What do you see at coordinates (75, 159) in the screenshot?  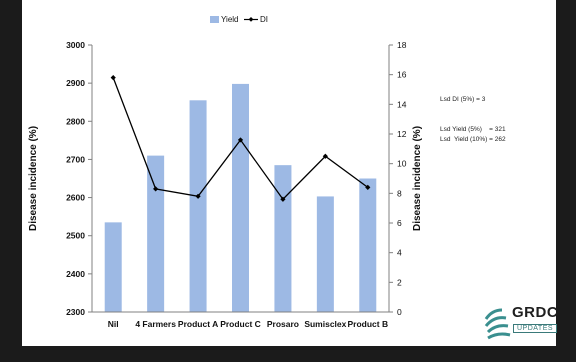 I see `left-tick-label-4: 2700` at bounding box center [75, 159].